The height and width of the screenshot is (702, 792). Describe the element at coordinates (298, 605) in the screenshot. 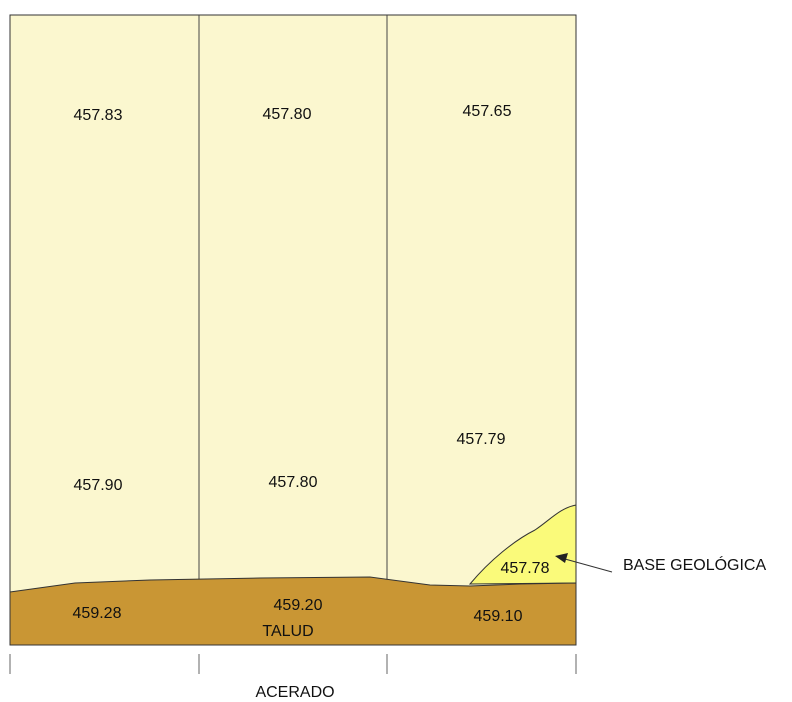

I see `talud-level-2: 459.20` at that location.